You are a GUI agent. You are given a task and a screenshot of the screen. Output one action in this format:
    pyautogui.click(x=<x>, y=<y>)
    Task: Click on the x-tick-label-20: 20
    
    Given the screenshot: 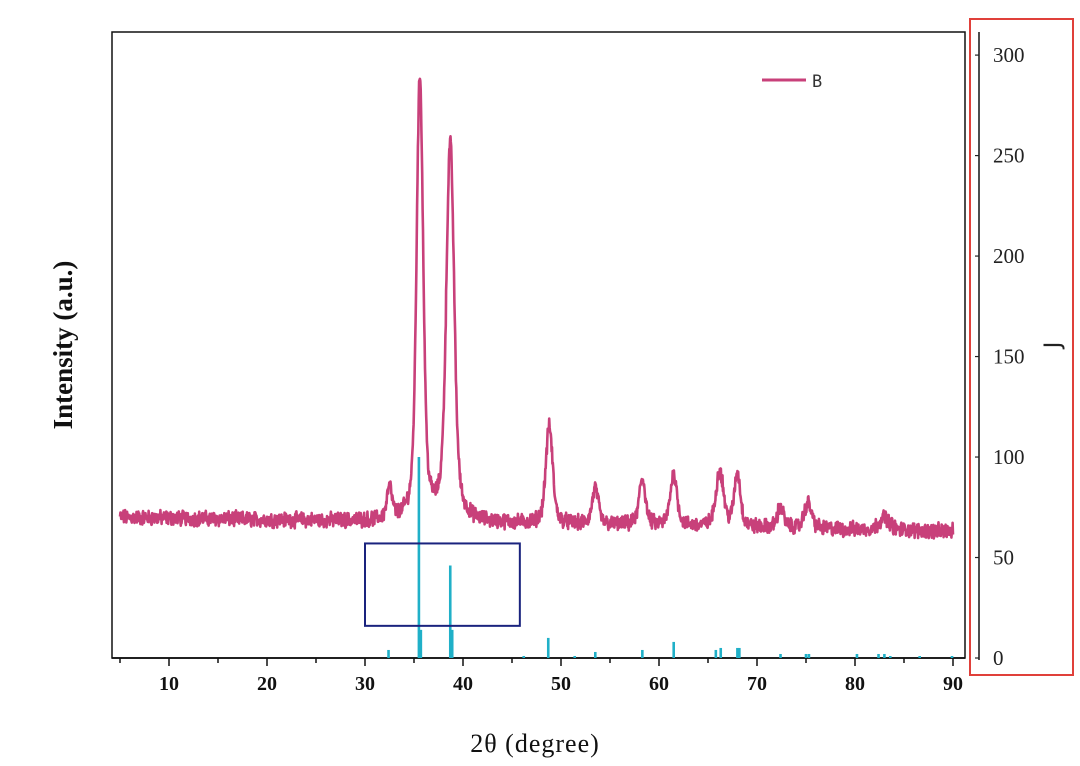 What is the action you would take?
    pyautogui.click(x=267, y=684)
    